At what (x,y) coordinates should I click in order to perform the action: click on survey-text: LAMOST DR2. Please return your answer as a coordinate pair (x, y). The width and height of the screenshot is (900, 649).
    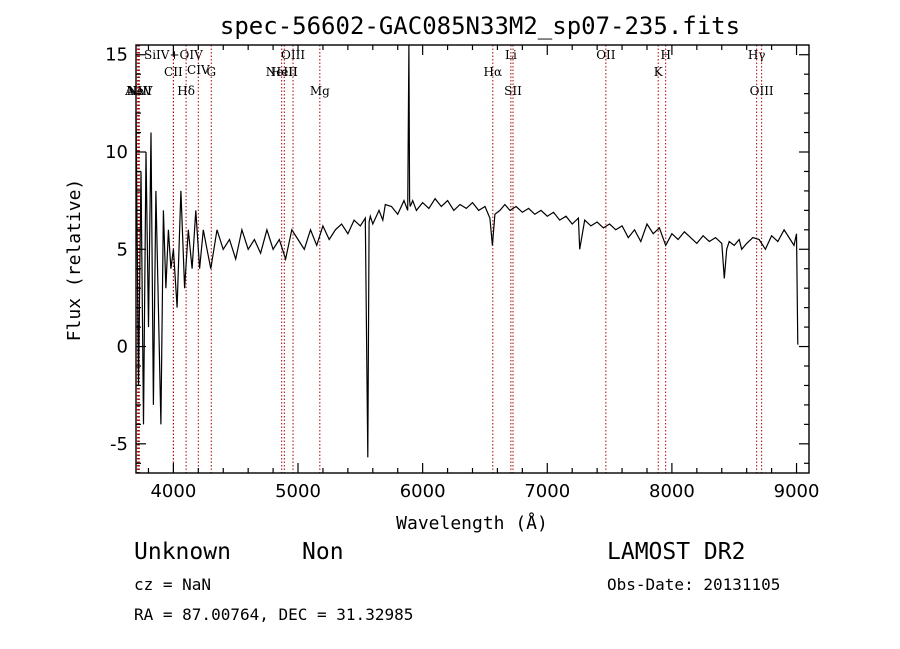
    Looking at the image, I should click on (676, 552).